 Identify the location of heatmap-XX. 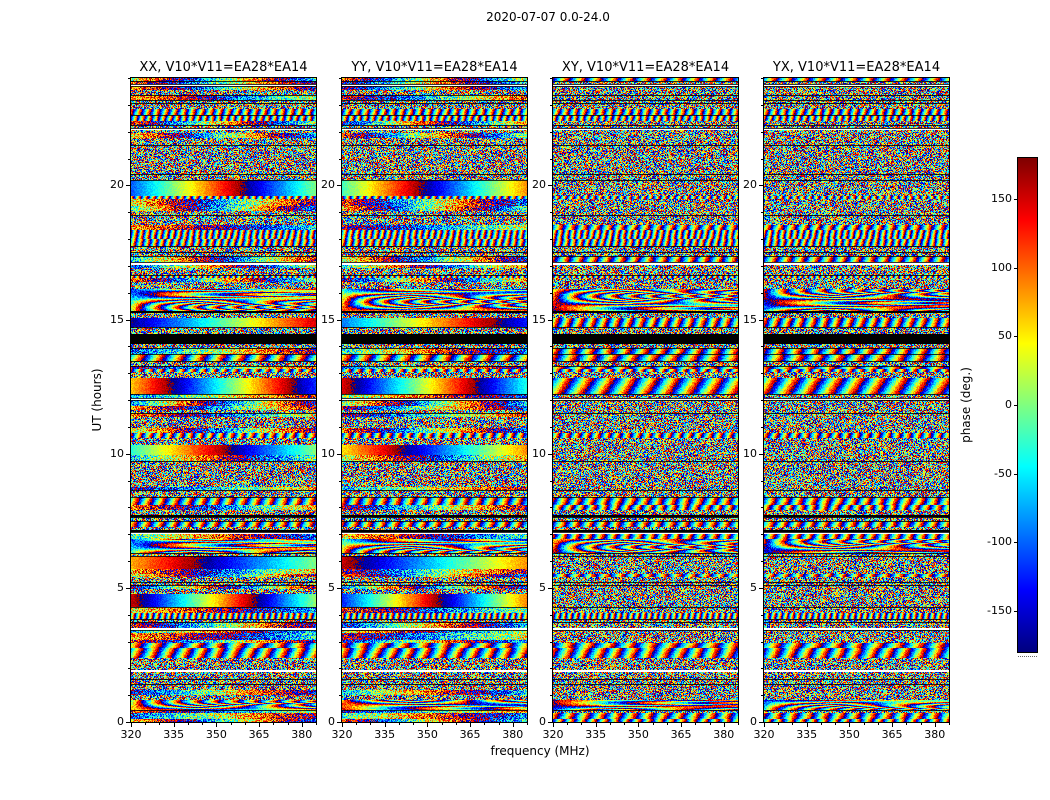
(223, 400).